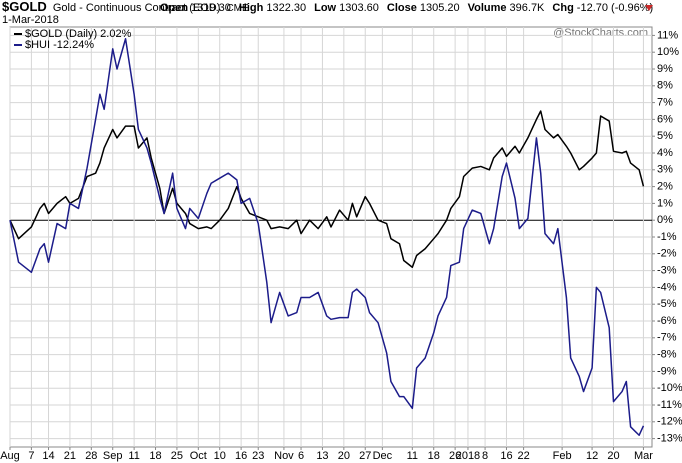 This screenshot has width=682, height=463. What do you see at coordinates (48, 456) in the screenshot?
I see `x-tick-label: 14` at bounding box center [48, 456].